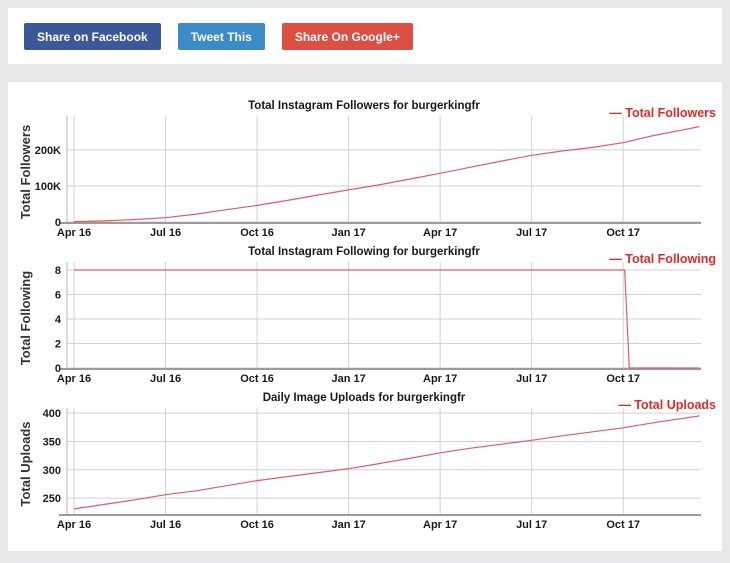 This screenshot has width=730, height=563. Describe the element at coordinates (25, 464) in the screenshot. I see `svg-text: Total Uploads` at that location.